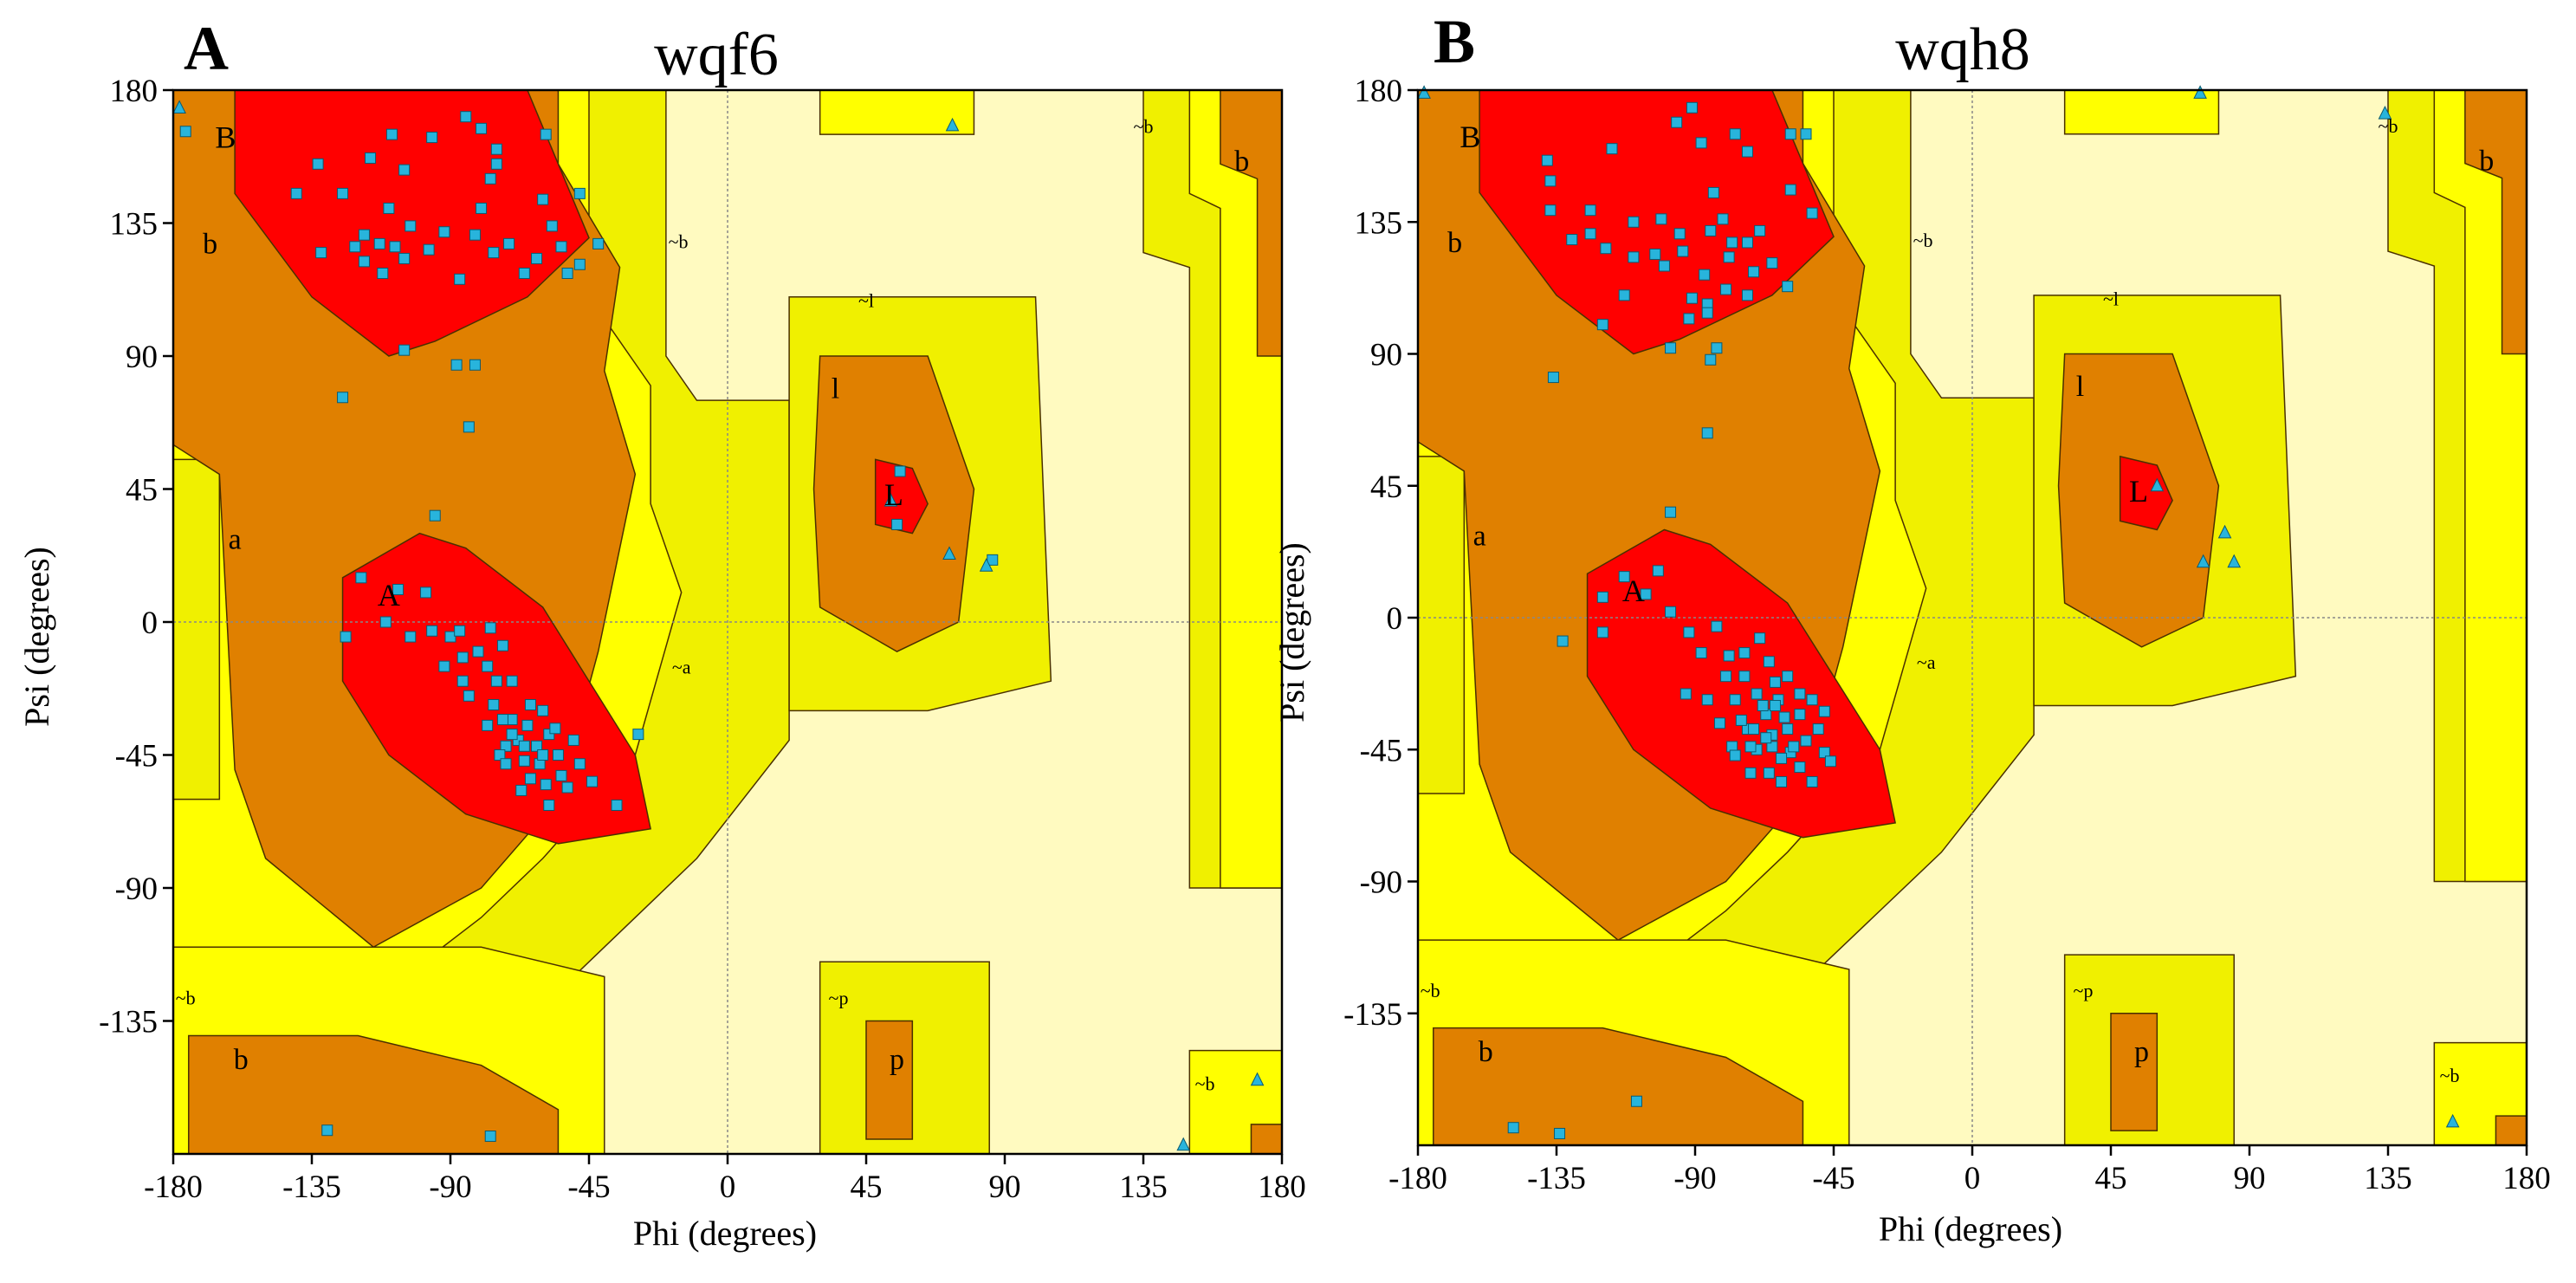 The height and width of the screenshot is (1283, 2576). I want to click on x-axis-title-a: Phi (degrees), so click(725, 1233).